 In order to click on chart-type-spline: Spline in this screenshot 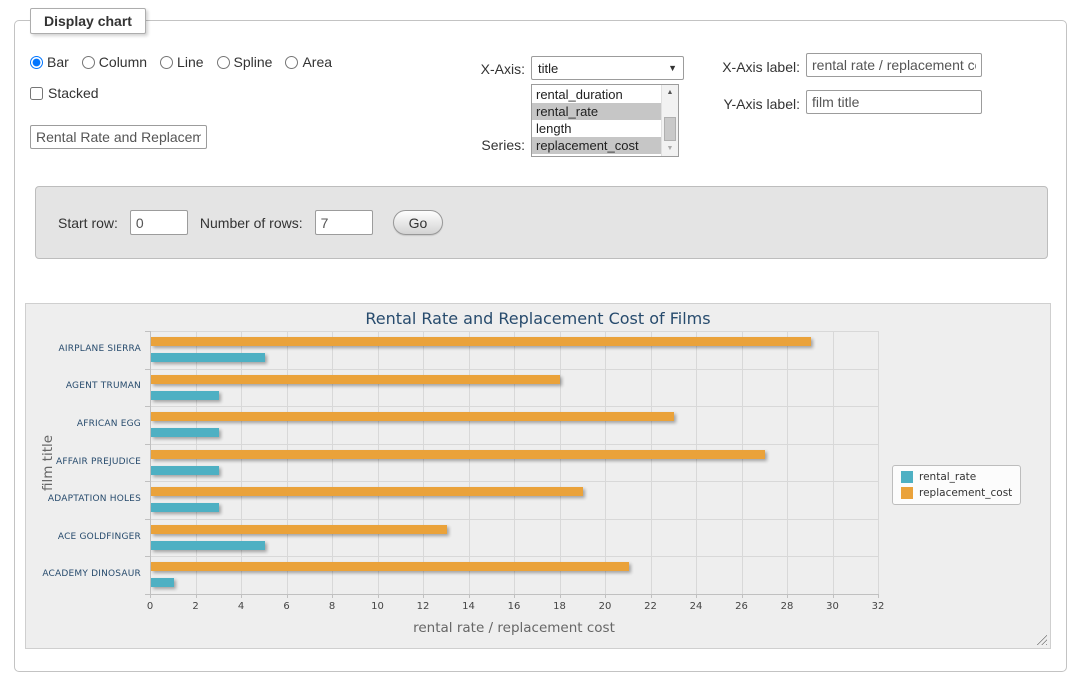, I will do `click(244, 62)`.